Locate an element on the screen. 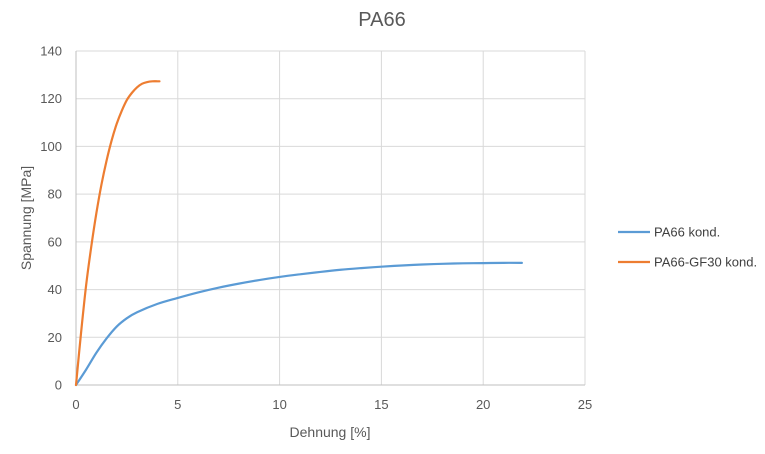 The width and height of the screenshot is (765, 454). y-tick-label: 20 is located at coordinates (55, 337).